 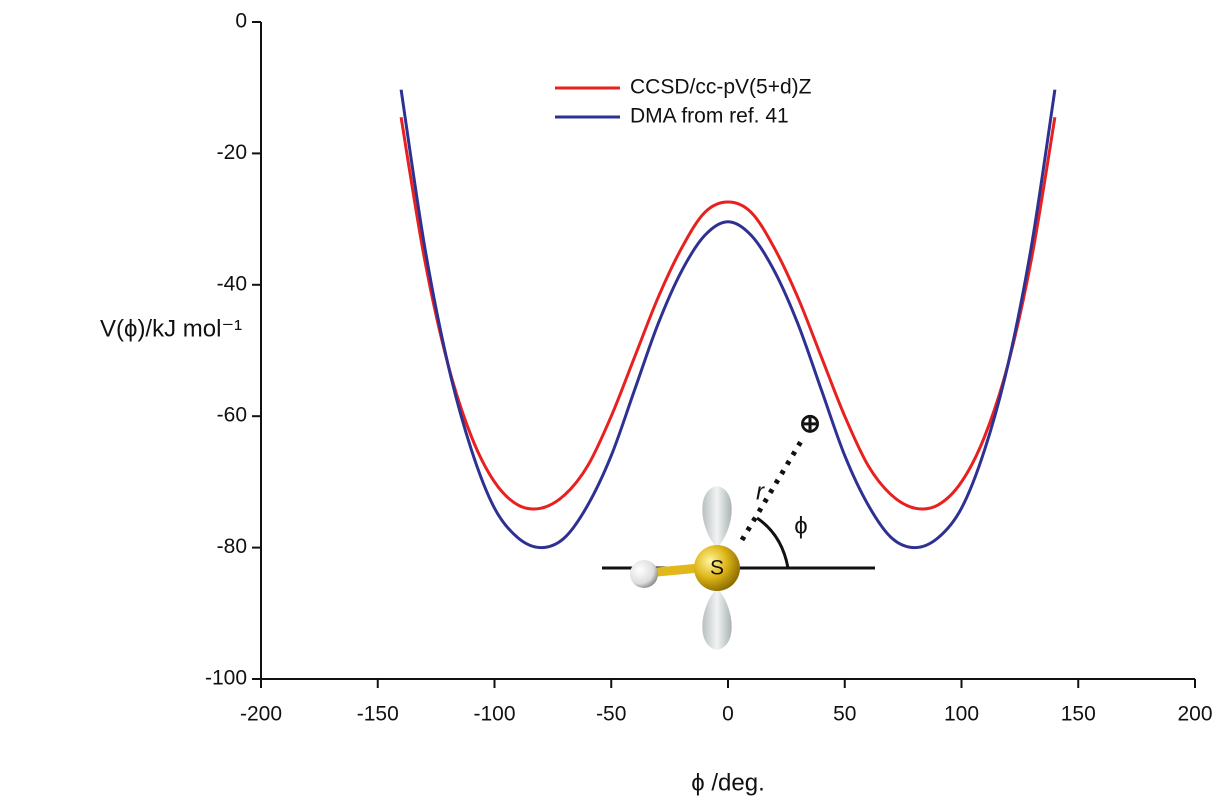 What do you see at coordinates (721, 87) in the screenshot?
I see `legend-label: CCSD/cc-pV(5+d)Z` at bounding box center [721, 87].